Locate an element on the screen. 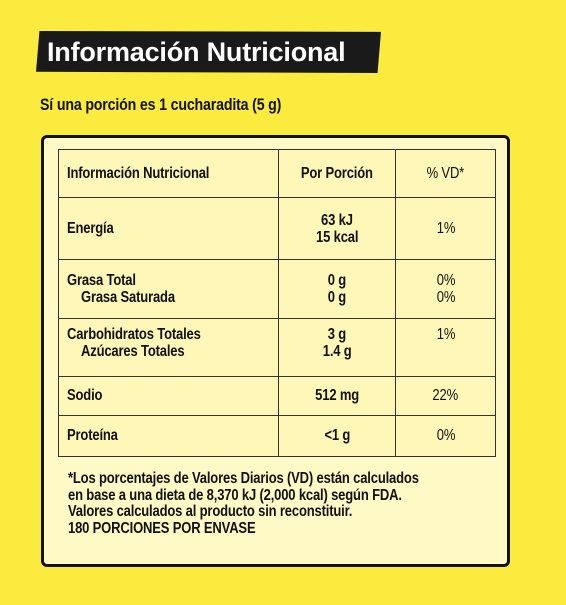 This screenshot has height=605, width=566. servings-per-container: 180 PORCIONES POR ENVASE is located at coordinates (162, 528).